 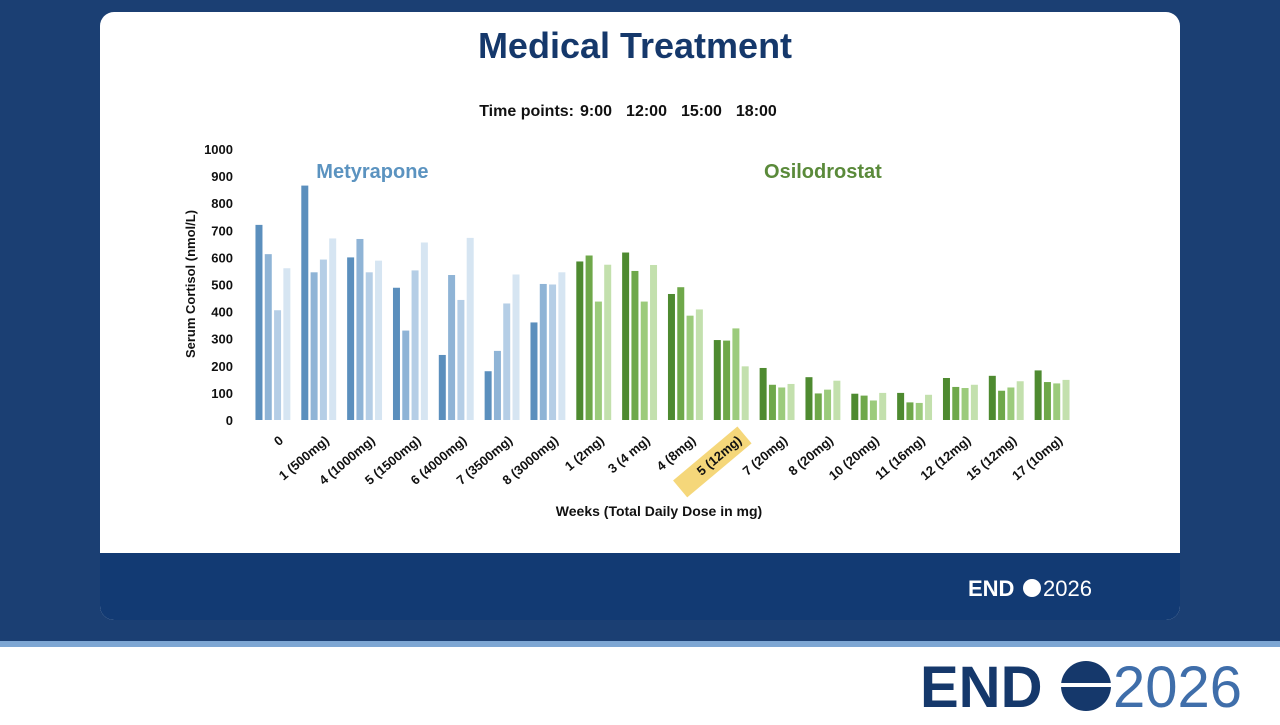 I want to click on y-tick-label: 800, so click(x=222, y=203).